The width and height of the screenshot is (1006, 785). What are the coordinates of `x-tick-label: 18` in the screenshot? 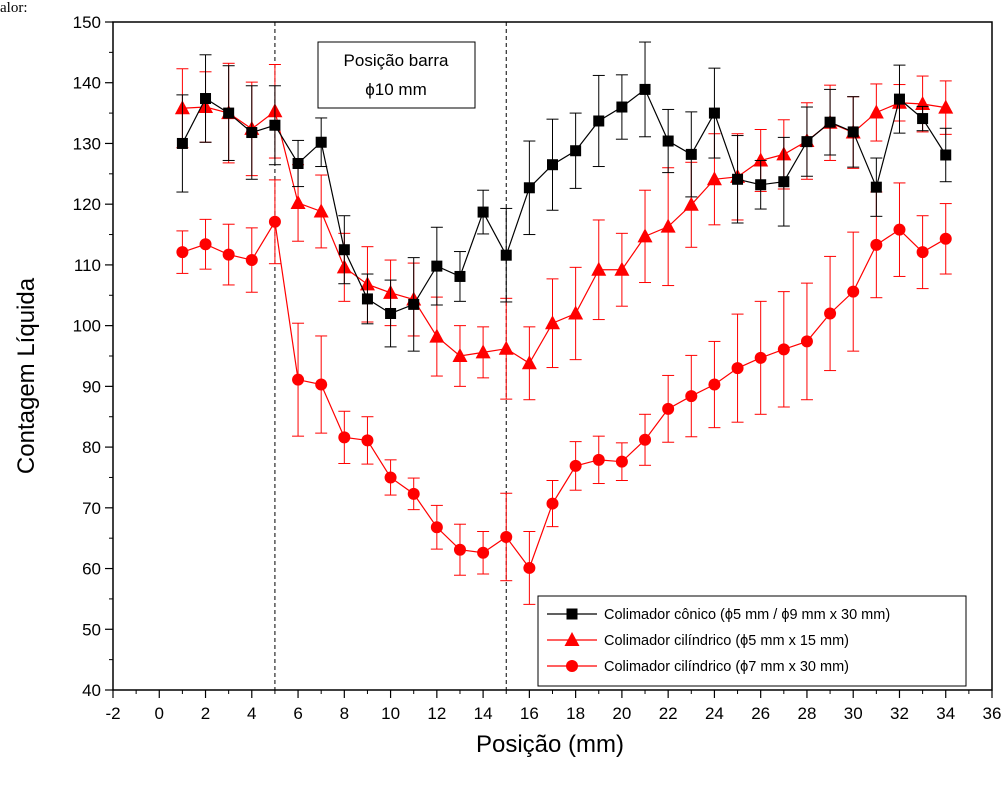 It's located at (575, 713).